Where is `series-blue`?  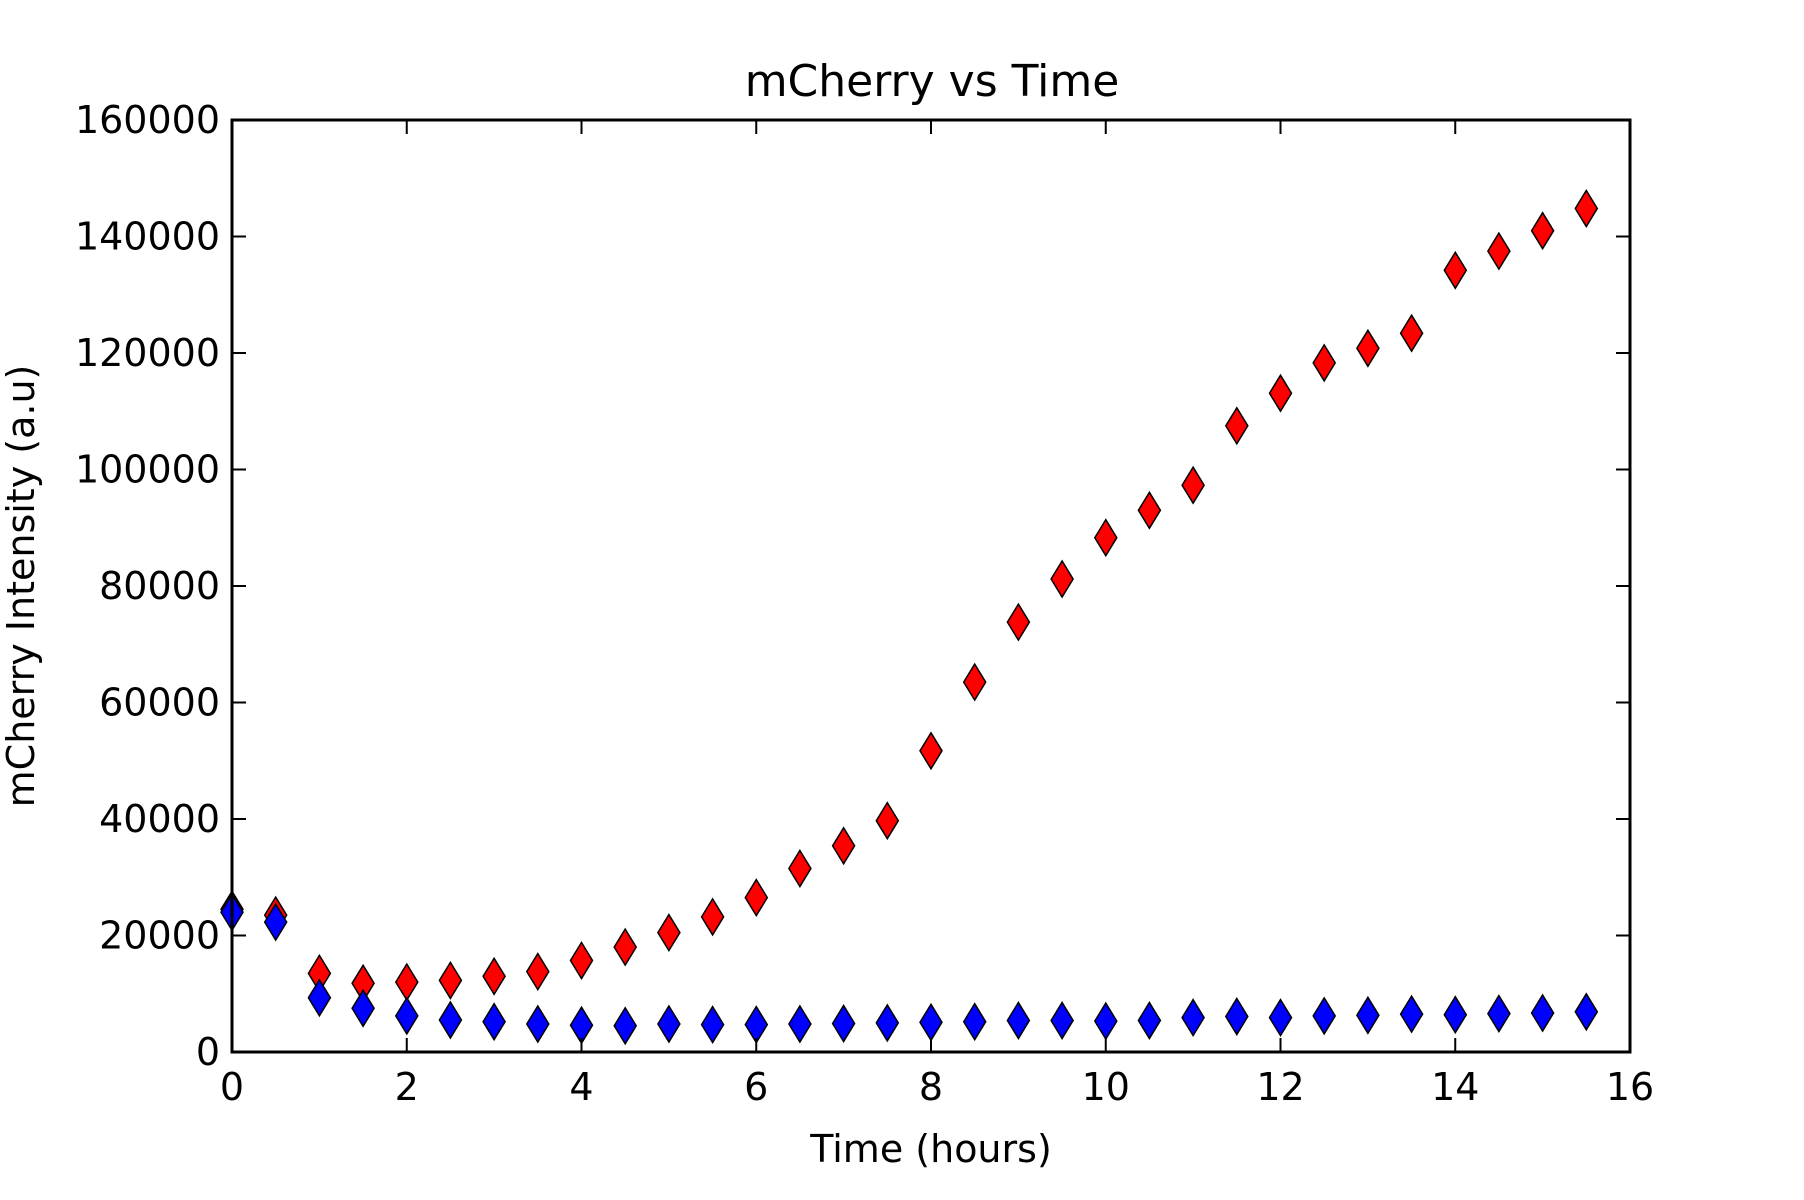
series-blue is located at coordinates (909, 969).